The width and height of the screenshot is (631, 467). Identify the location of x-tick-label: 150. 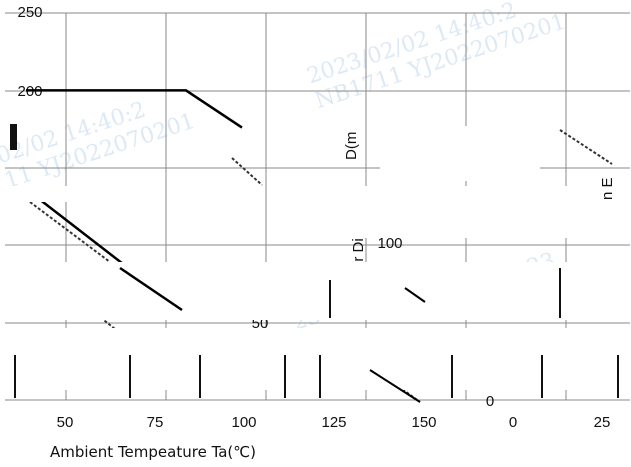
(423, 422).